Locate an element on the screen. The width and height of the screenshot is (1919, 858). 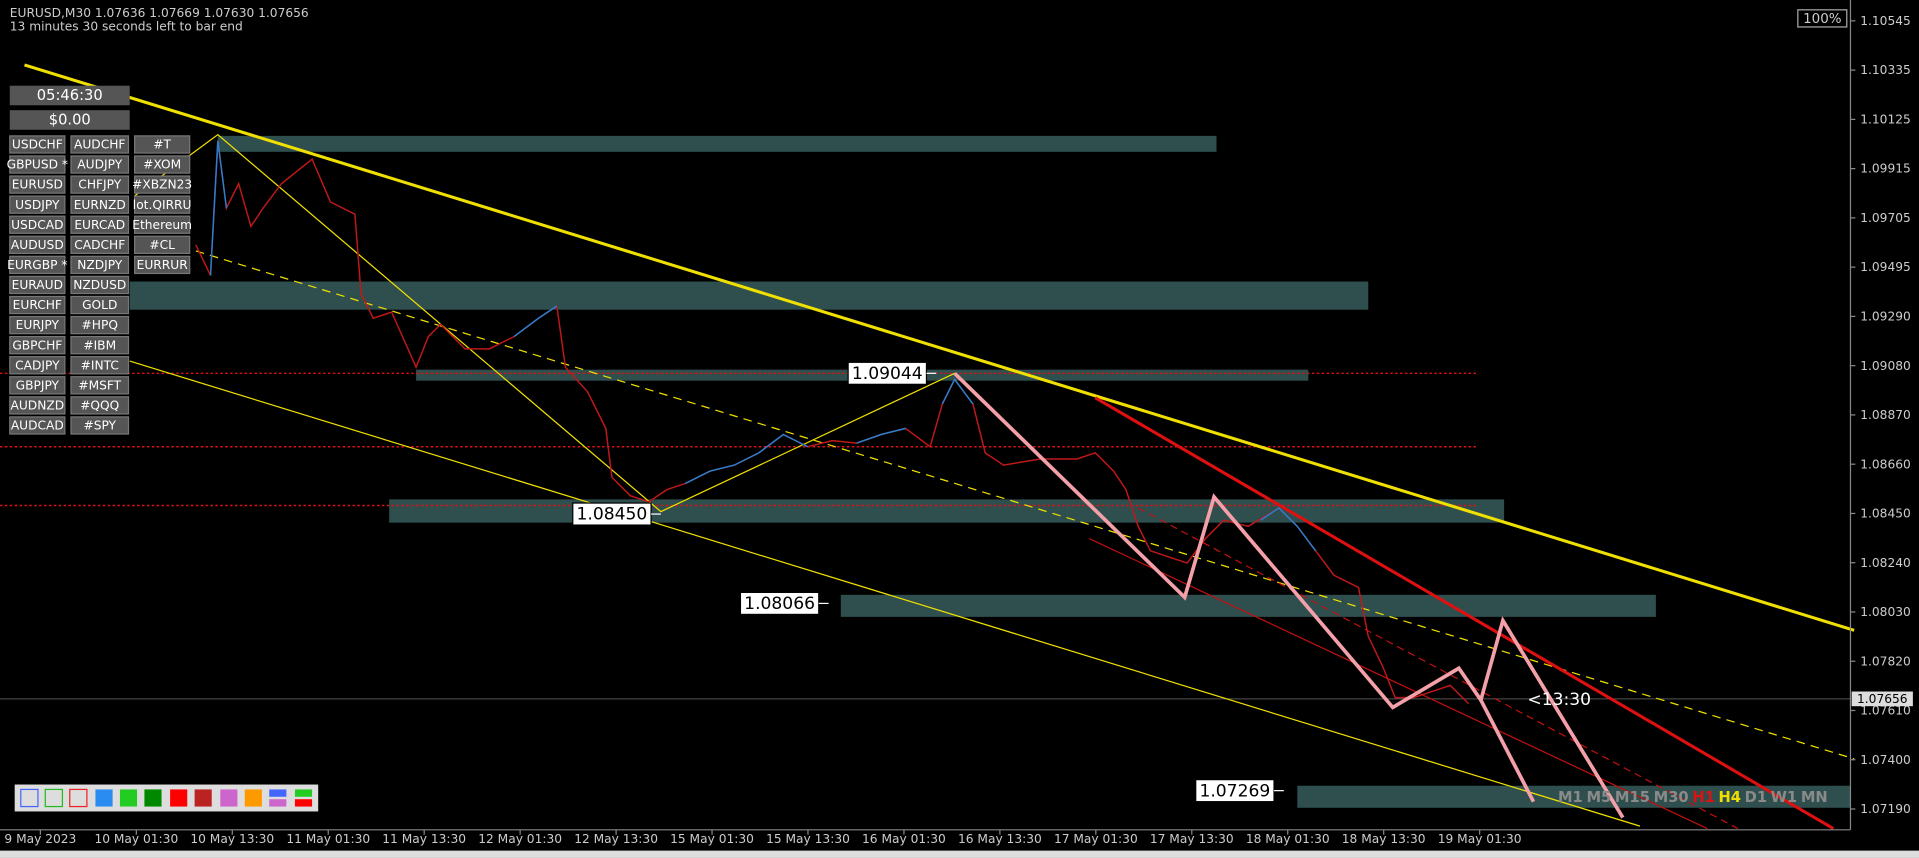
symbol-button-label: EURUSD is located at coordinates (37, 185).